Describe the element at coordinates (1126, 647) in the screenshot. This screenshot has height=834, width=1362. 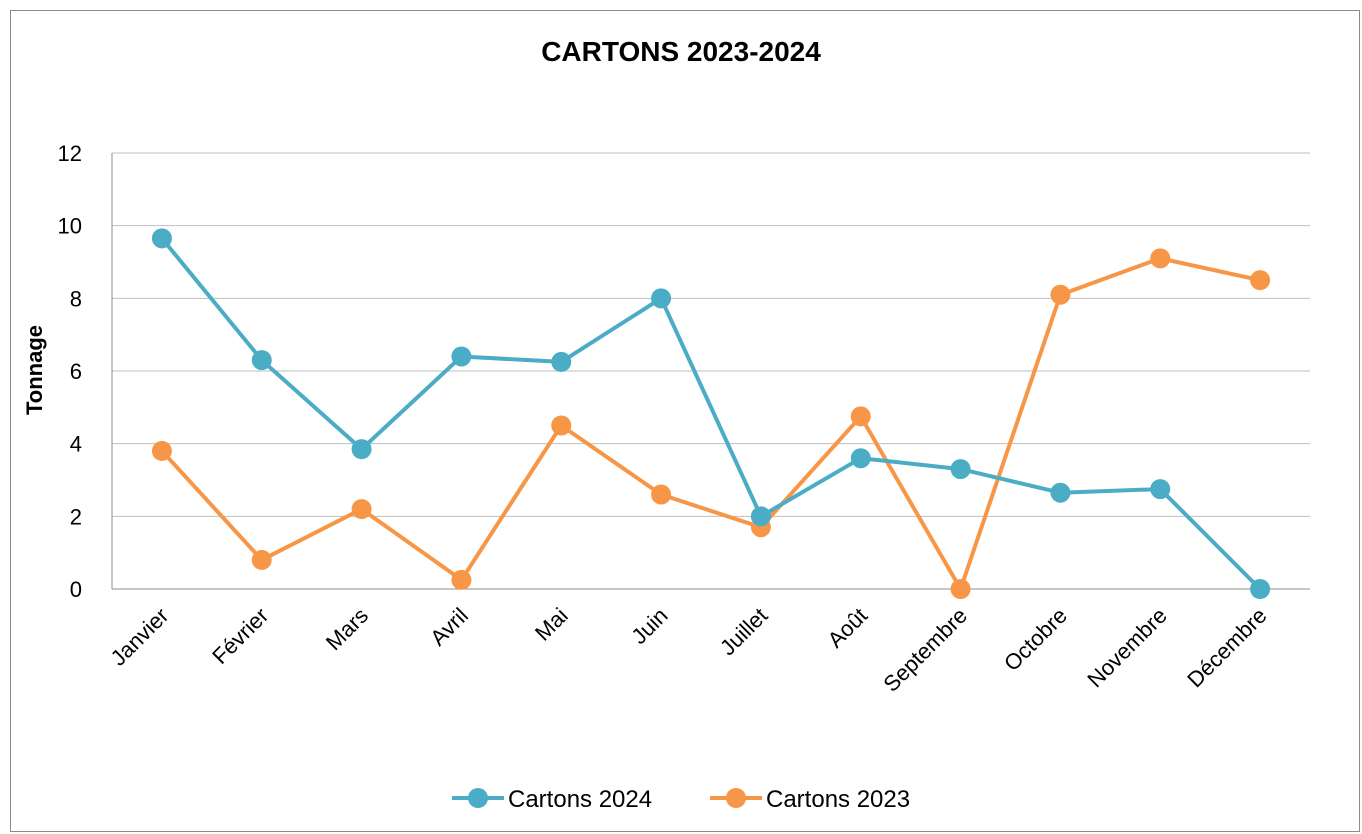
I see `x-tick-label: Novembre` at that location.